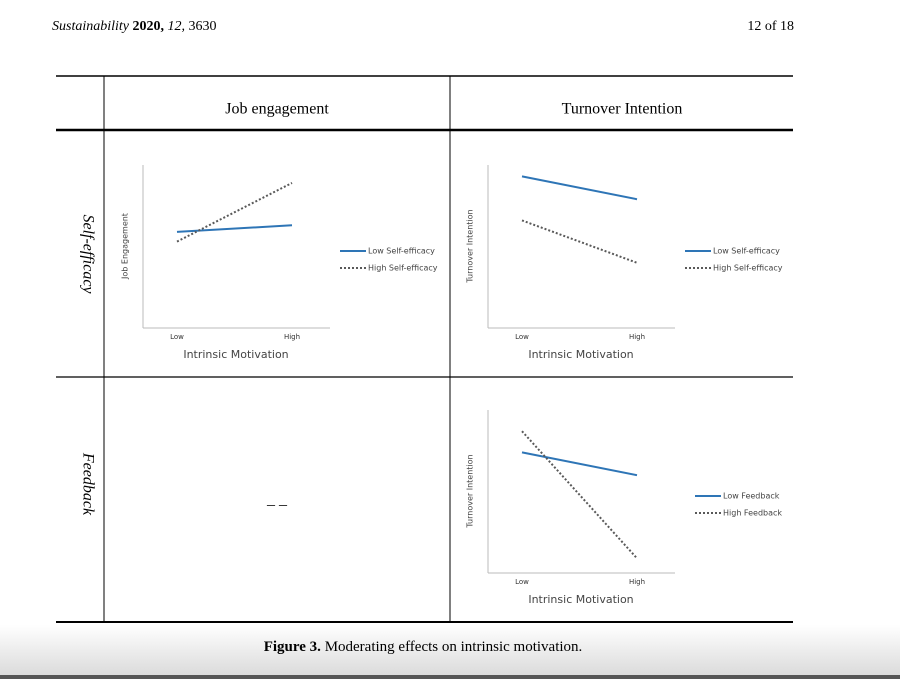 This screenshot has width=900, height=679. What do you see at coordinates (752, 513) in the screenshot?
I see `legend-label: High Feedback` at bounding box center [752, 513].